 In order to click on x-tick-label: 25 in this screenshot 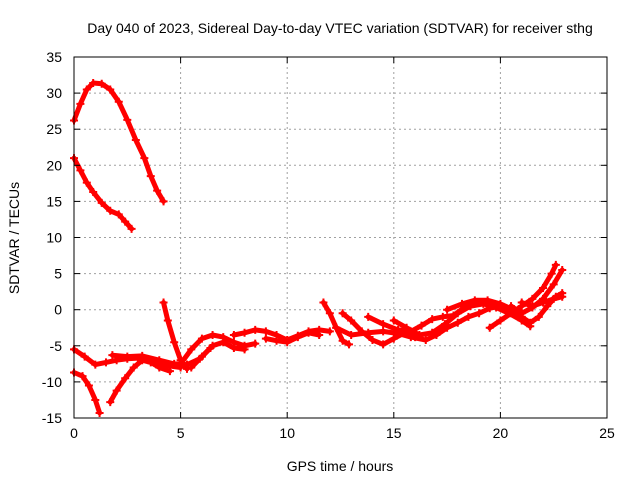, I will do `click(607, 433)`.